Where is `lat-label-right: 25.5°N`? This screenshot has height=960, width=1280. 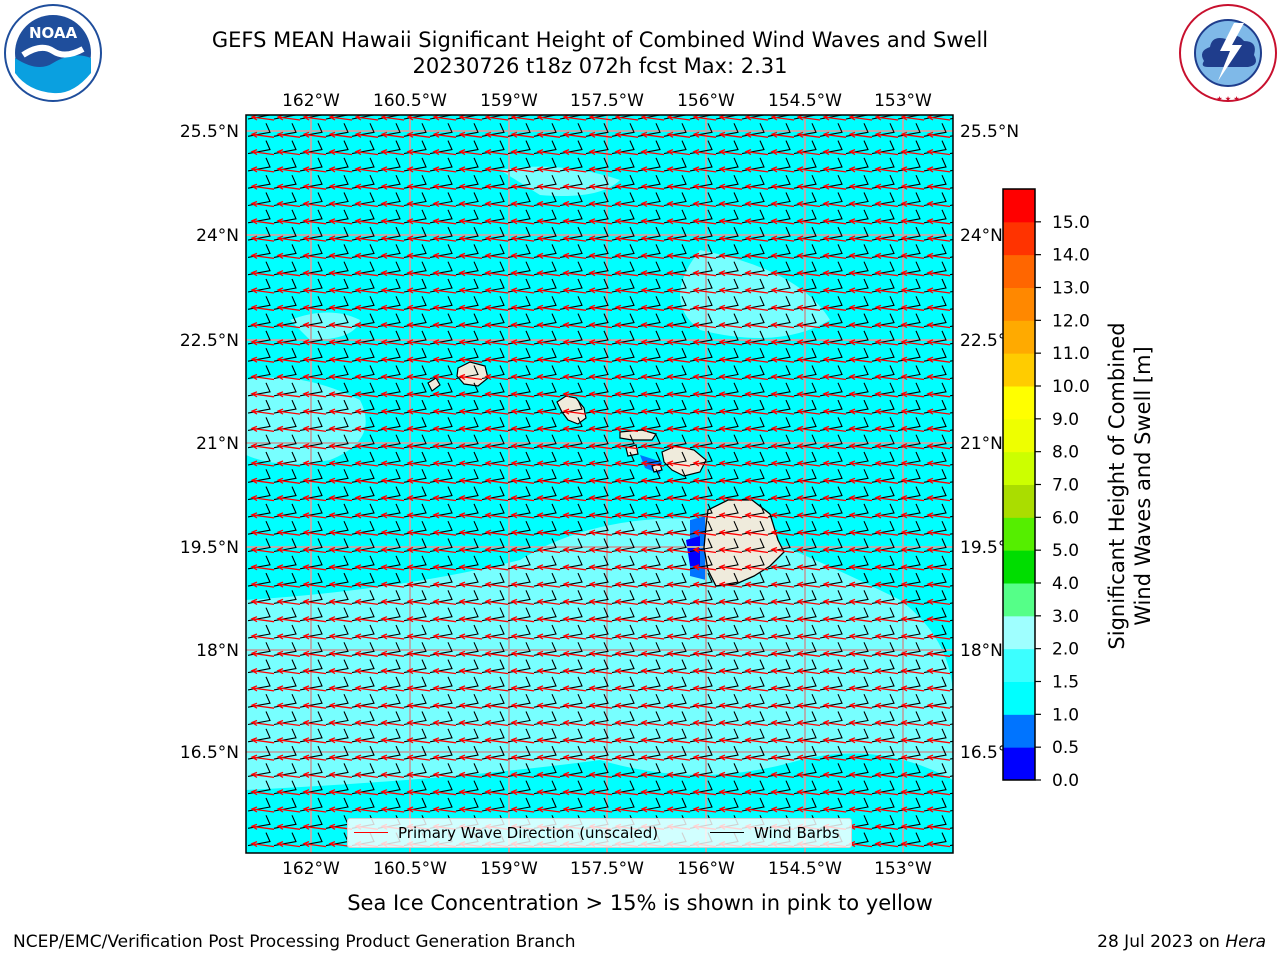
lat-label-right: 25.5°N is located at coordinates (989, 132).